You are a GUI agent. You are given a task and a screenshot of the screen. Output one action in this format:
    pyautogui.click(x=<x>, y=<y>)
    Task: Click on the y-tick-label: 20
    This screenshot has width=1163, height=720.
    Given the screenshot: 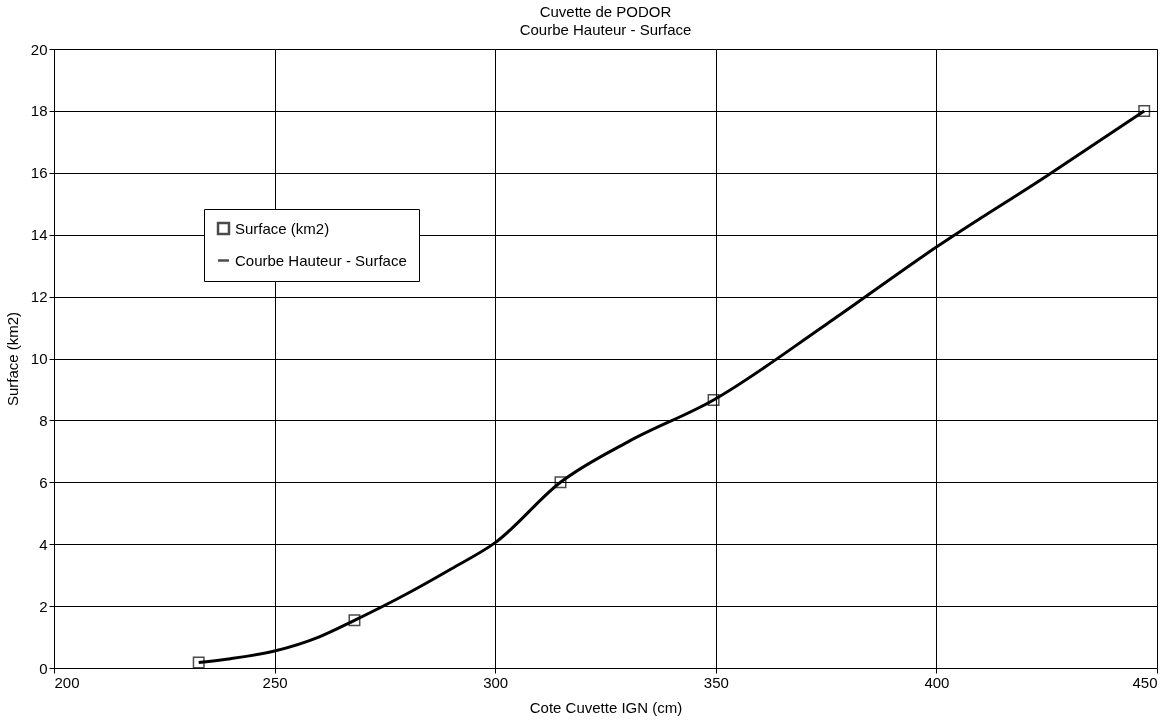 What is the action you would take?
    pyautogui.click(x=39, y=49)
    